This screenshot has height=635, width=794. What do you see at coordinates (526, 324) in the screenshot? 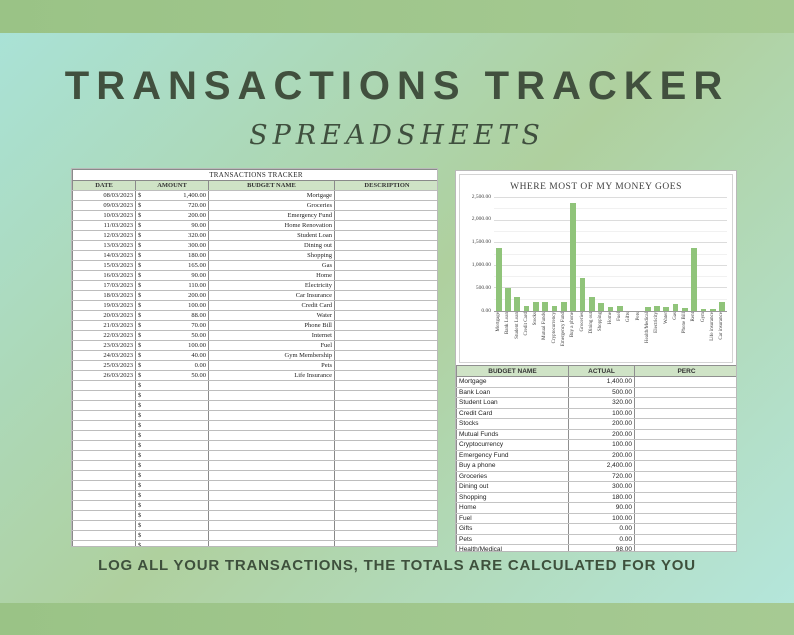
I see `x-tick-label: Credit Card` at bounding box center [526, 324].